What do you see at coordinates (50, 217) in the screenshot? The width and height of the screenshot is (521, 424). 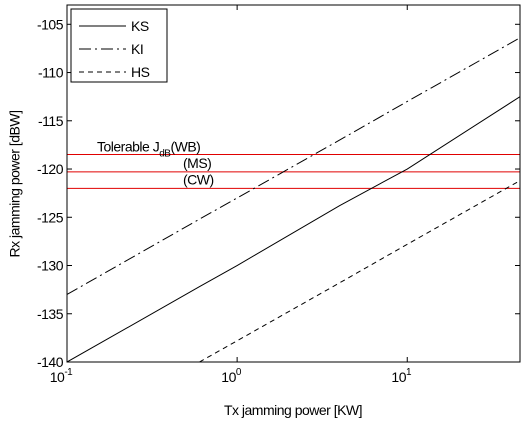 I see `y-tick-label: -125` at bounding box center [50, 217].